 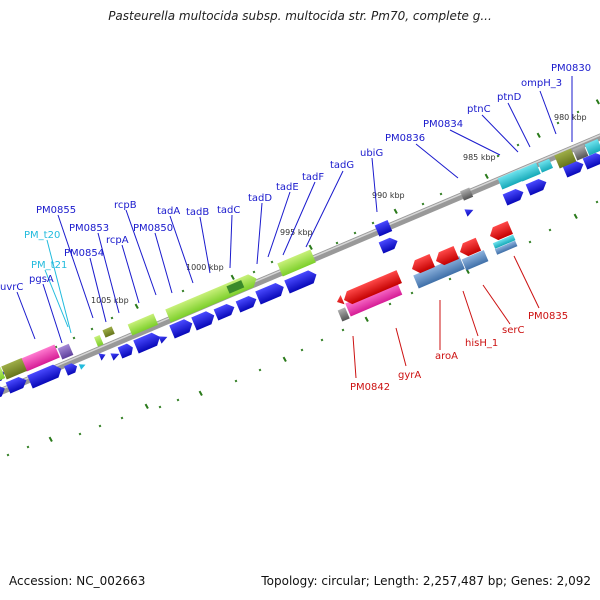 What do you see at coordinates (541, 83) in the screenshot?
I see `gene-label-ompH_3: ompH_3` at bounding box center [541, 83].